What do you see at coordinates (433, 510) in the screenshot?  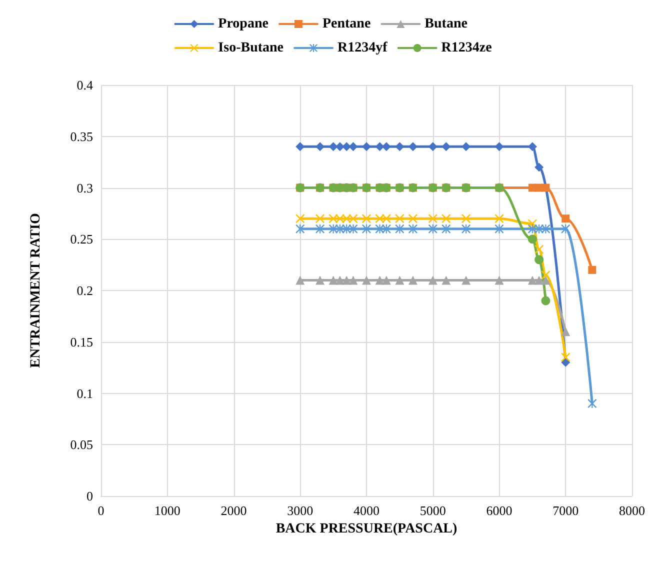 I see `x-tick-label: 5000` at bounding box center [433, 510].